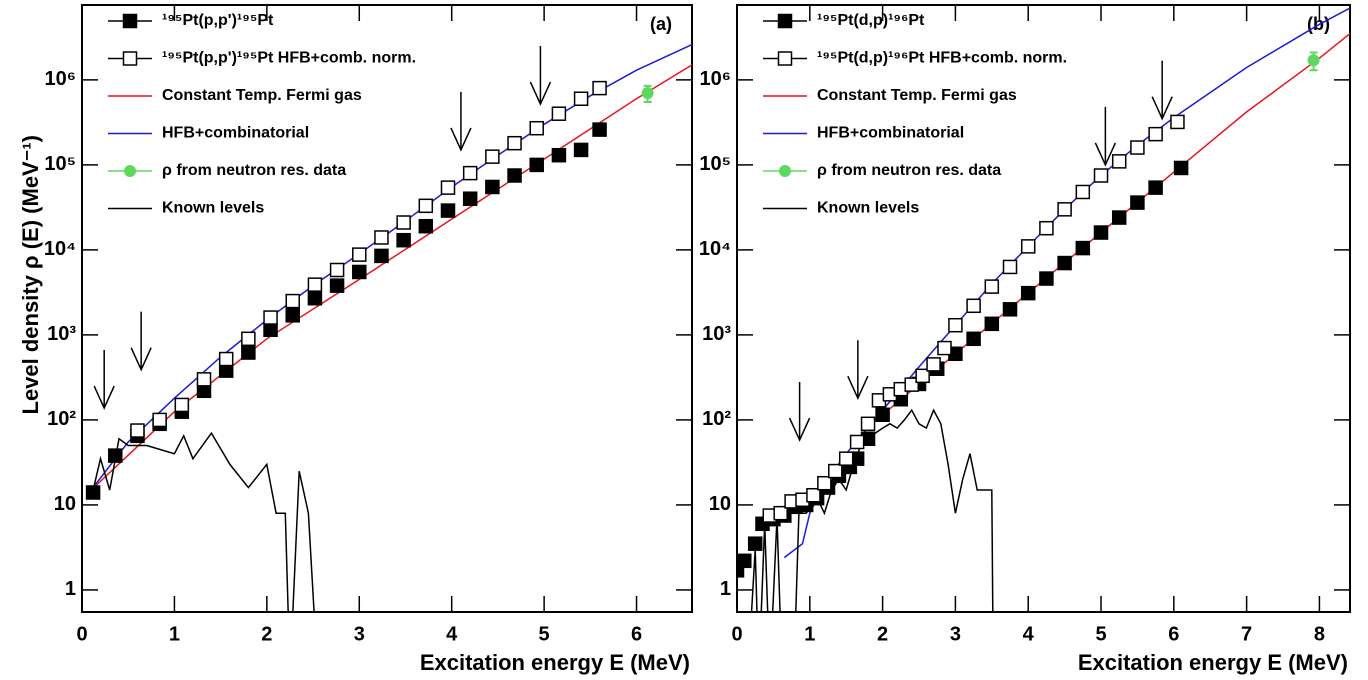  What do you see at coordinates (266, 634) in the screenshot?
I see `x-tick-label: 2` at bounding box center [266, 634].